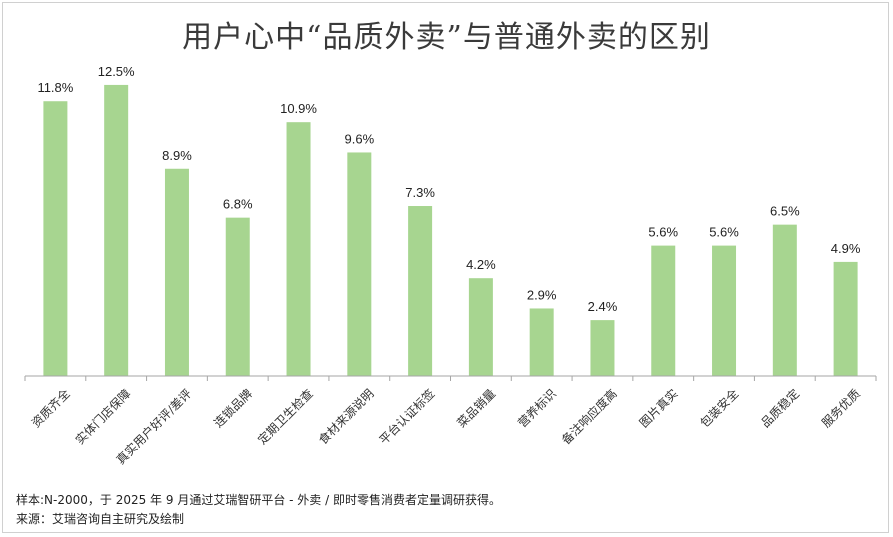 The height and width of the screenshot is (537, 893). What do you see at coordinates (536, 408) in the screenshot?
I see `category-label: 营养标识` at bounding box center [536, 408].